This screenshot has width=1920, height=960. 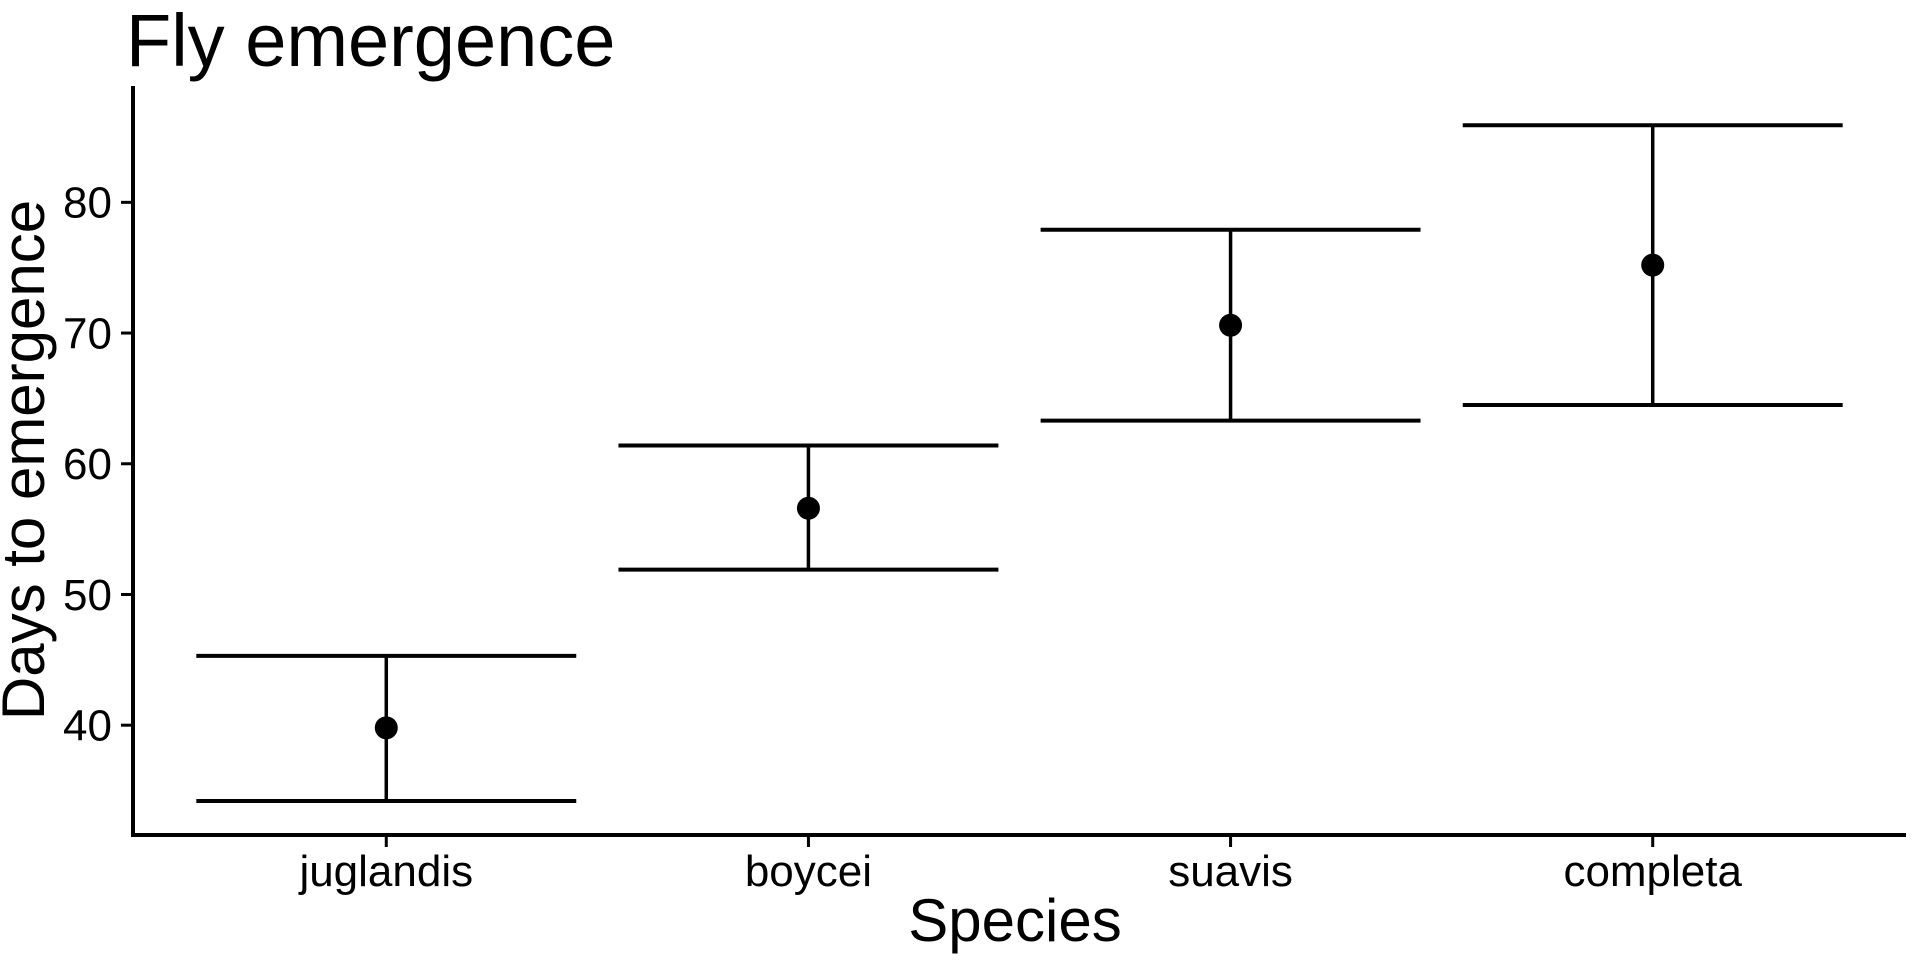 What do you see at coordinates (87, 333) in the screenshot?
I see `y-tick-label: 70` at bounding box center [87, 333].